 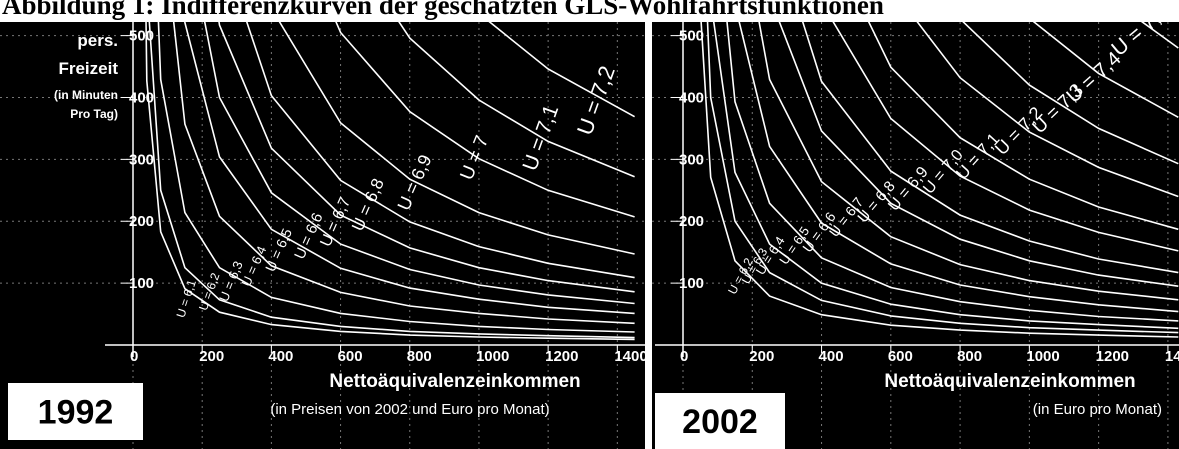 I want to click on year-label: 1992, so click(x=76, y=413).